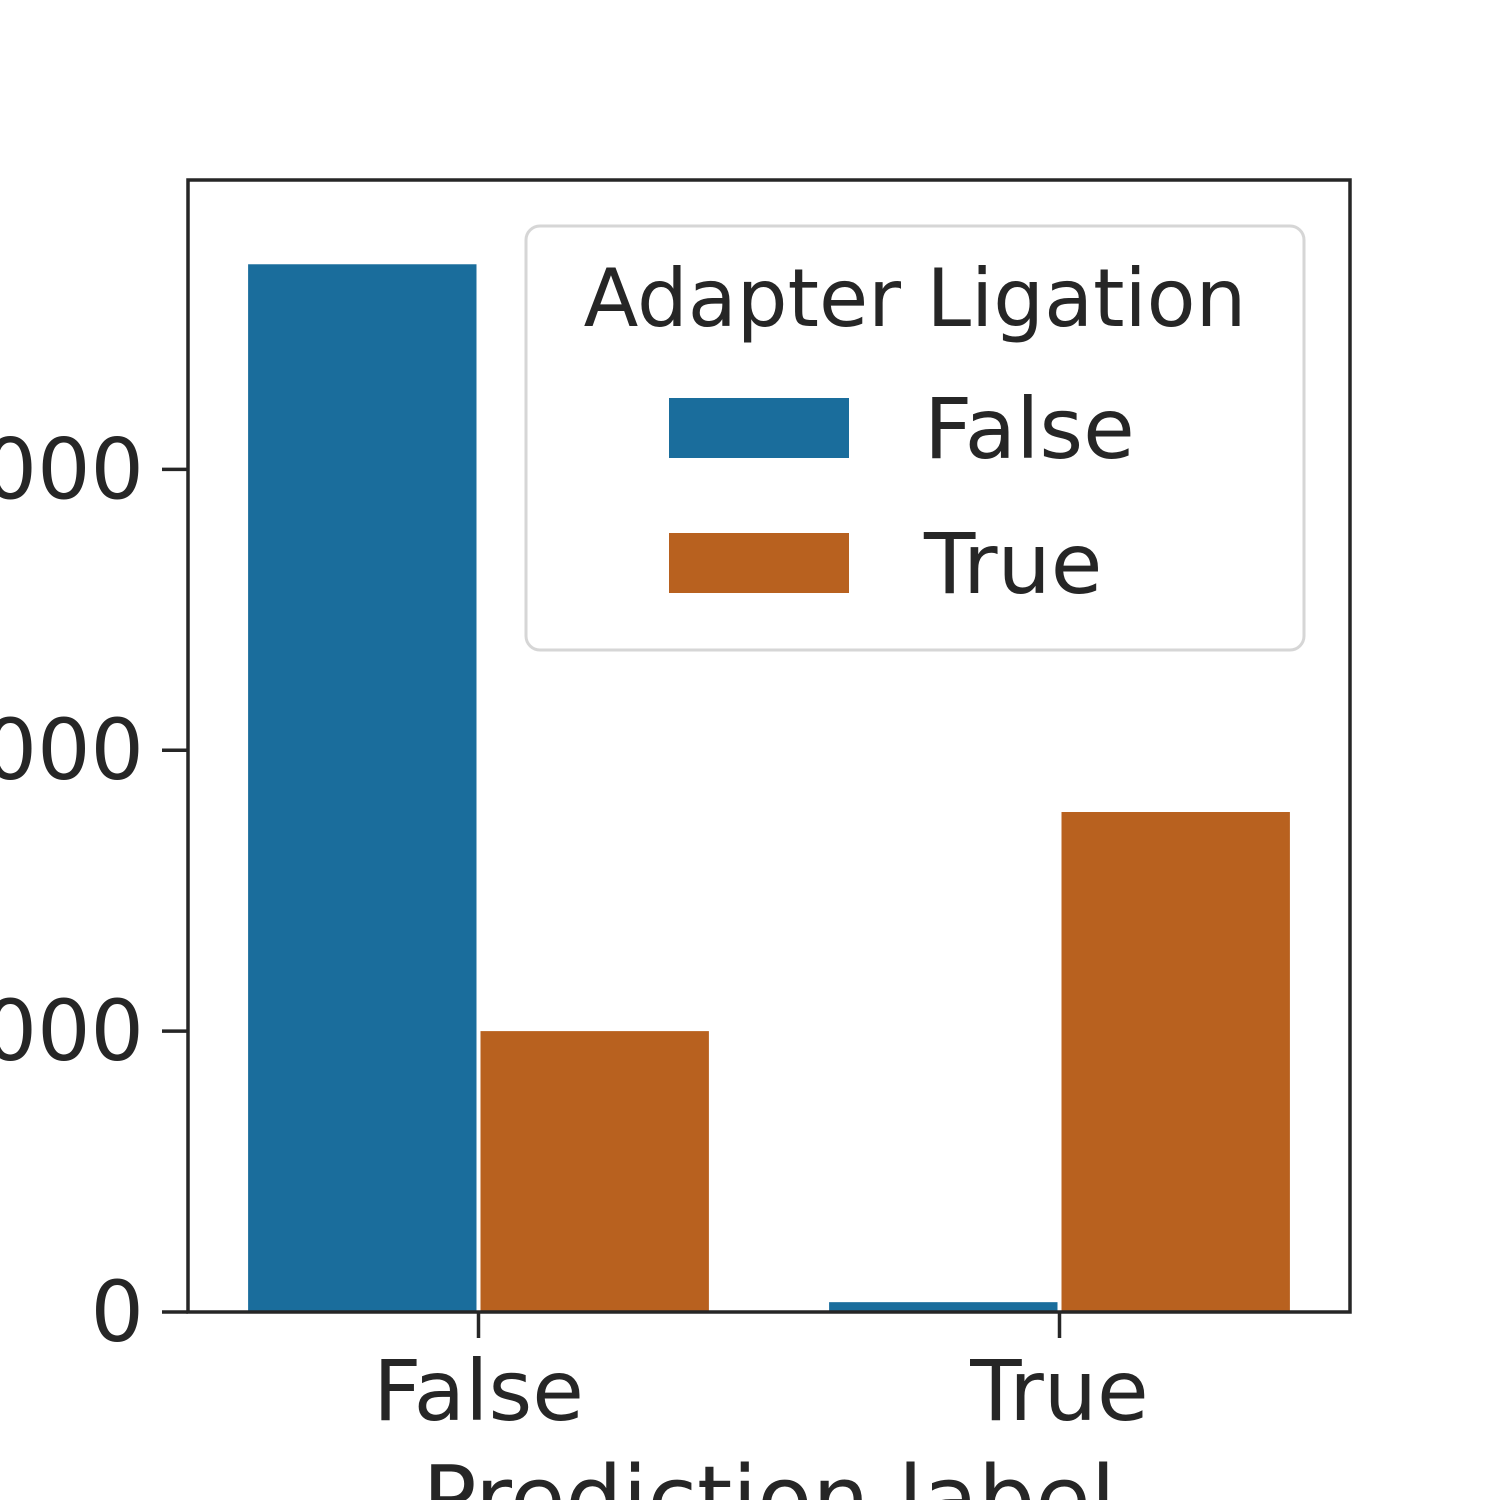 The height and width of the screenshot is (1505, 1500). I want to click on legend: Adapter Ligation False True, so click(915, 438).